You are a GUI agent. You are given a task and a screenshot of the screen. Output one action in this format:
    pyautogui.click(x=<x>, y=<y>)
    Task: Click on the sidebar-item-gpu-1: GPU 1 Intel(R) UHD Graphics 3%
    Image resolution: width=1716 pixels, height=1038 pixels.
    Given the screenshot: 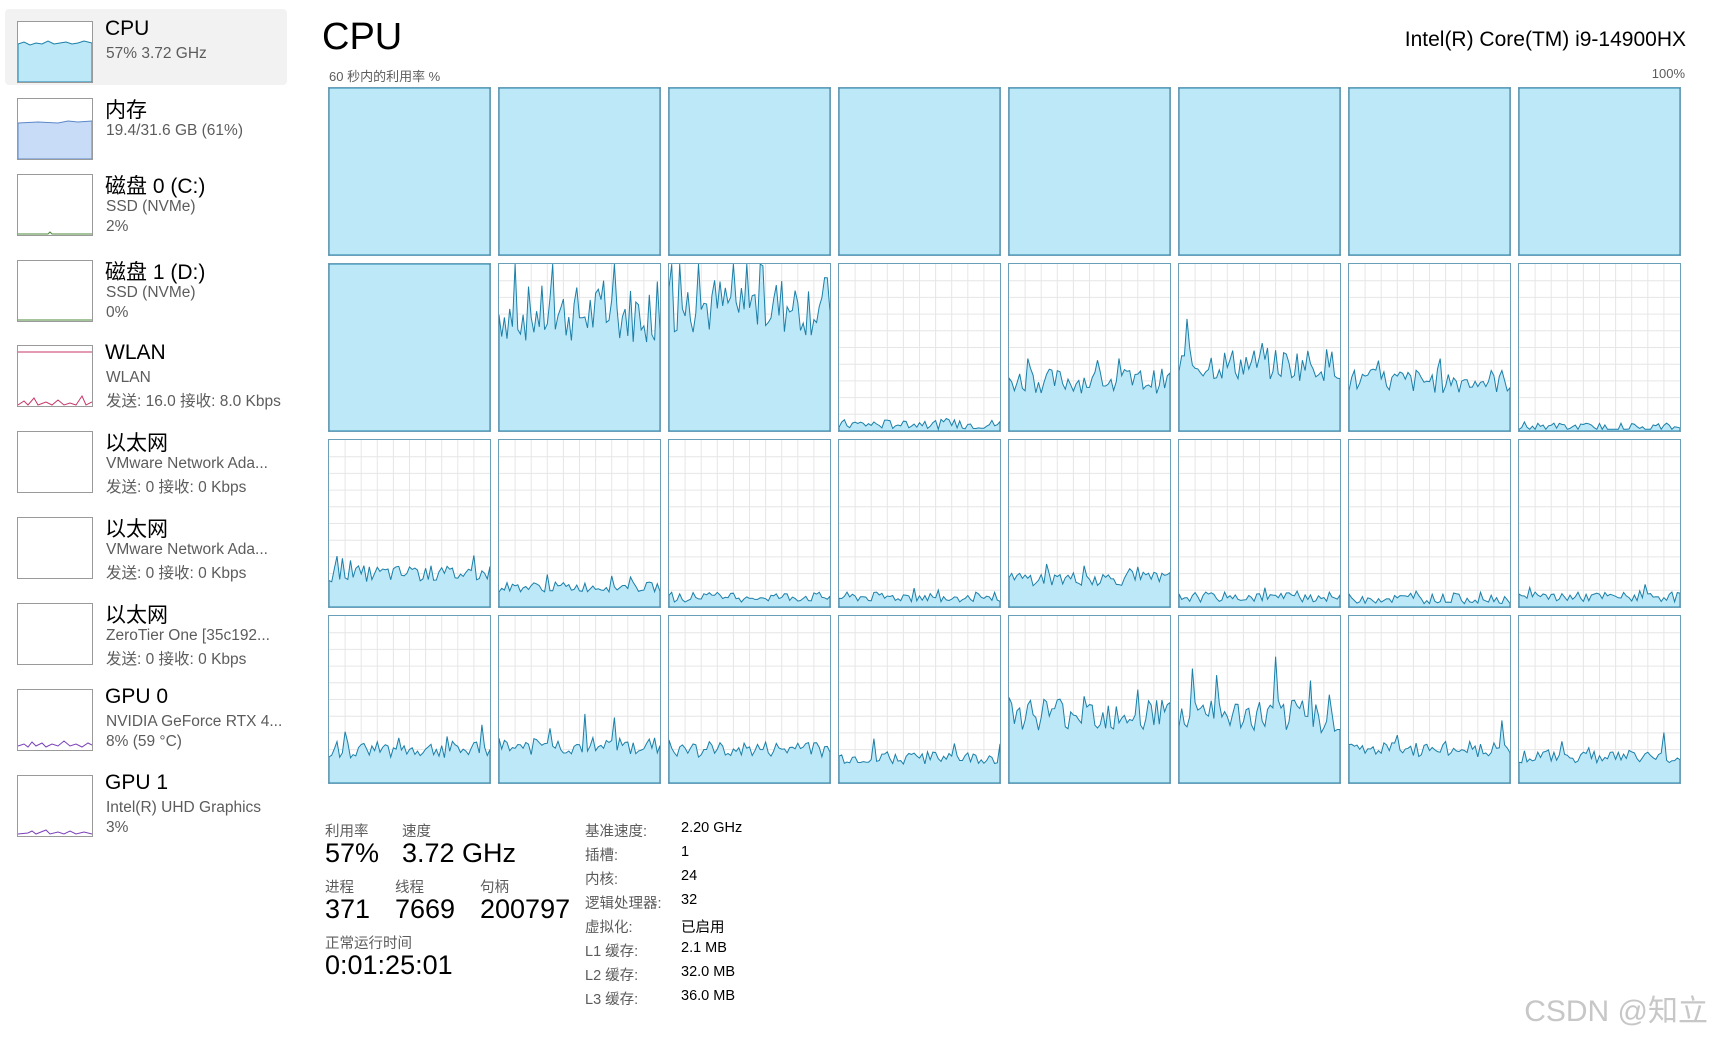 What is the action you would take?
    pyautogui.click(x=146, y=801)
    